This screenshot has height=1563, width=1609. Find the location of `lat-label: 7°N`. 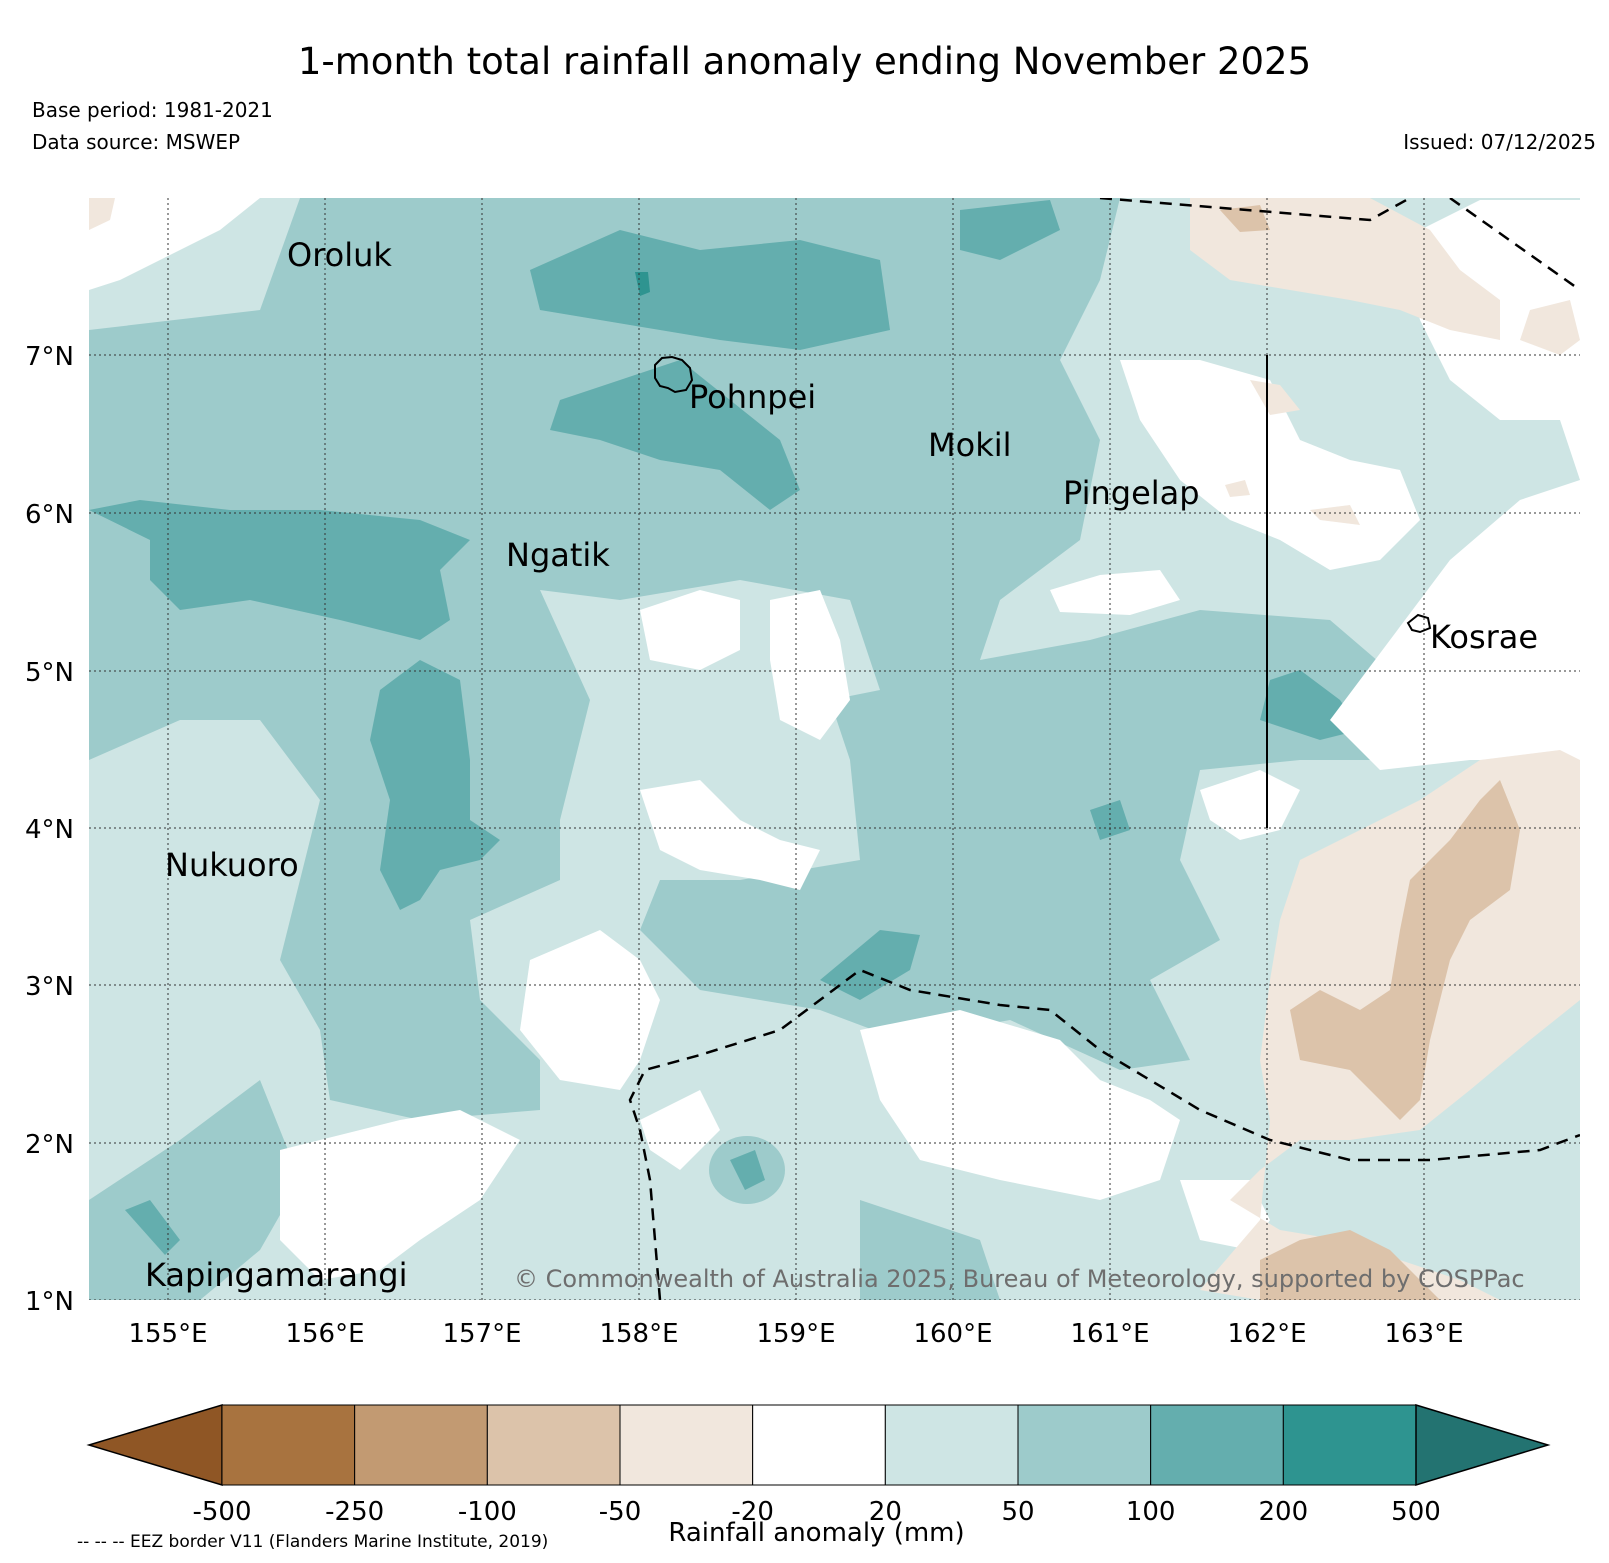

lat-label: 7°N is located at coordinates (49, 357).